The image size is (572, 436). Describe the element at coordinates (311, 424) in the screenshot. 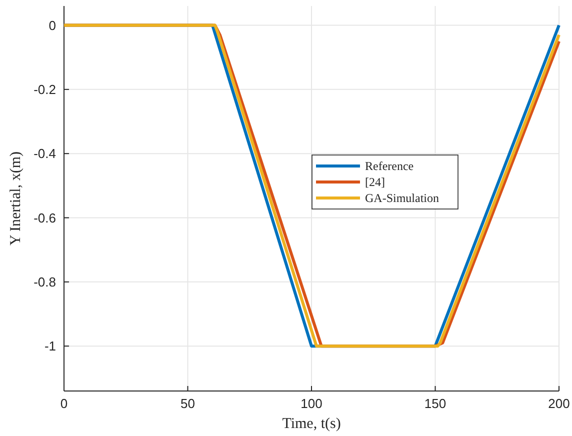

I see `x-axis-title: Time, t(s)` at that location.